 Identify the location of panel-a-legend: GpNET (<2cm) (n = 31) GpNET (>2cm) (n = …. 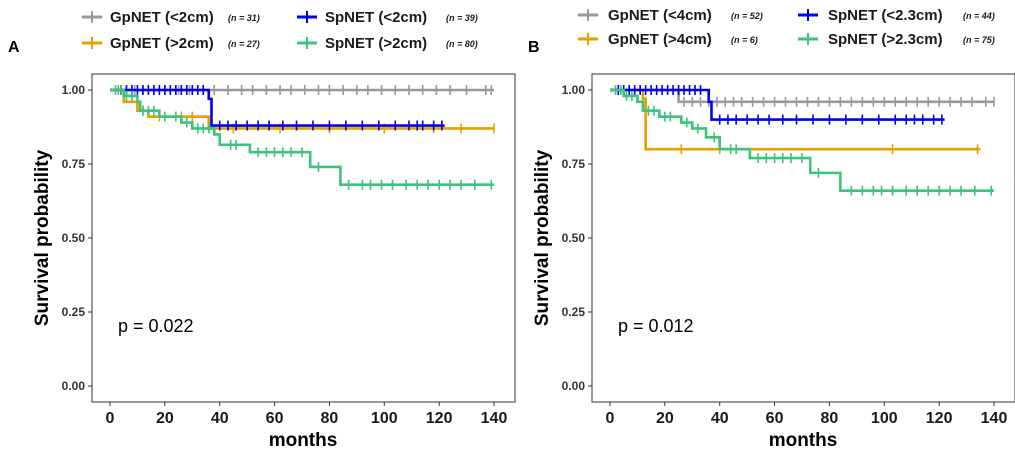
(280, 30).